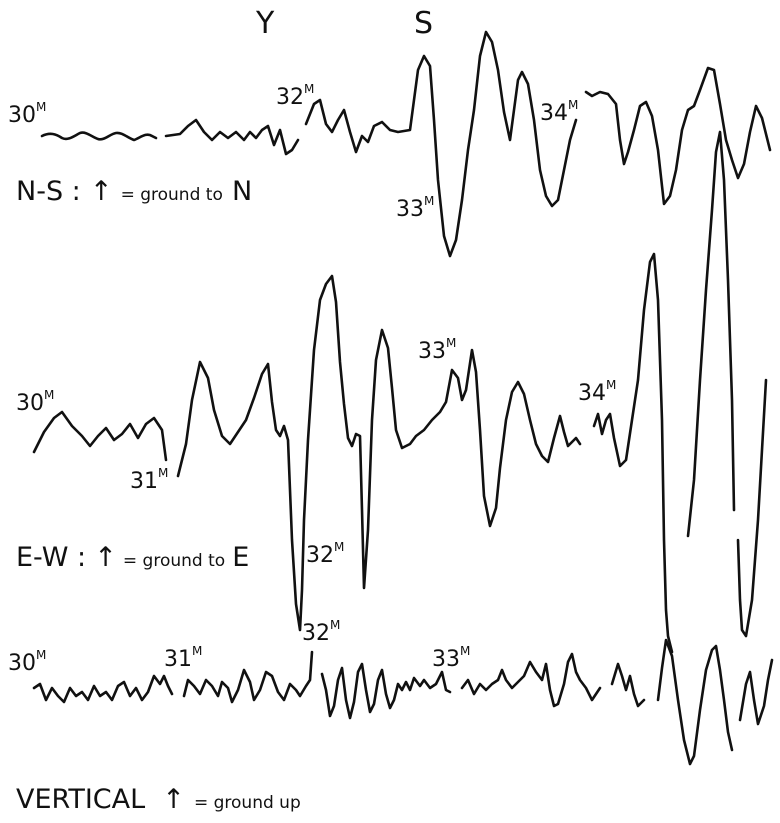  What do you see at coordinates (80, 799) in the screenshot?
I see `vertical-caption-prefix: VERTICAL` at bounding box center [80, 799].